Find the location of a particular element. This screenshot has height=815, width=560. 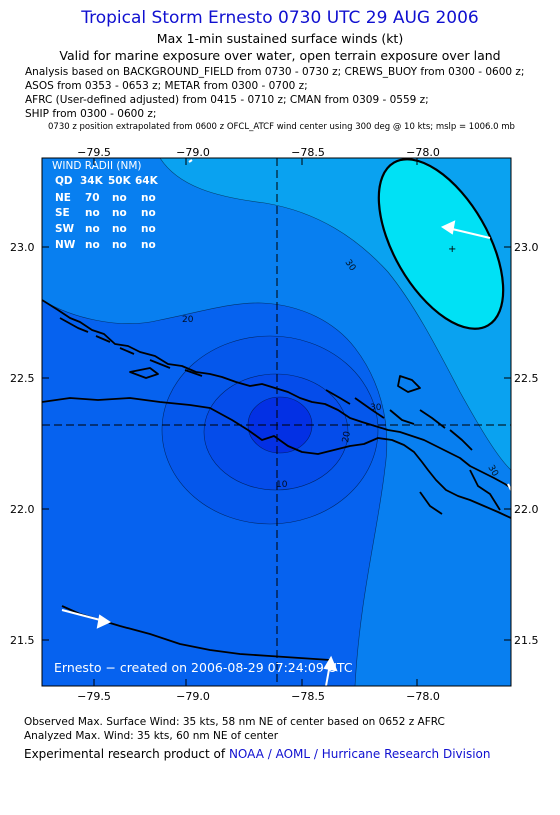

contour-label: 10 is located at coordinates (282, 485).